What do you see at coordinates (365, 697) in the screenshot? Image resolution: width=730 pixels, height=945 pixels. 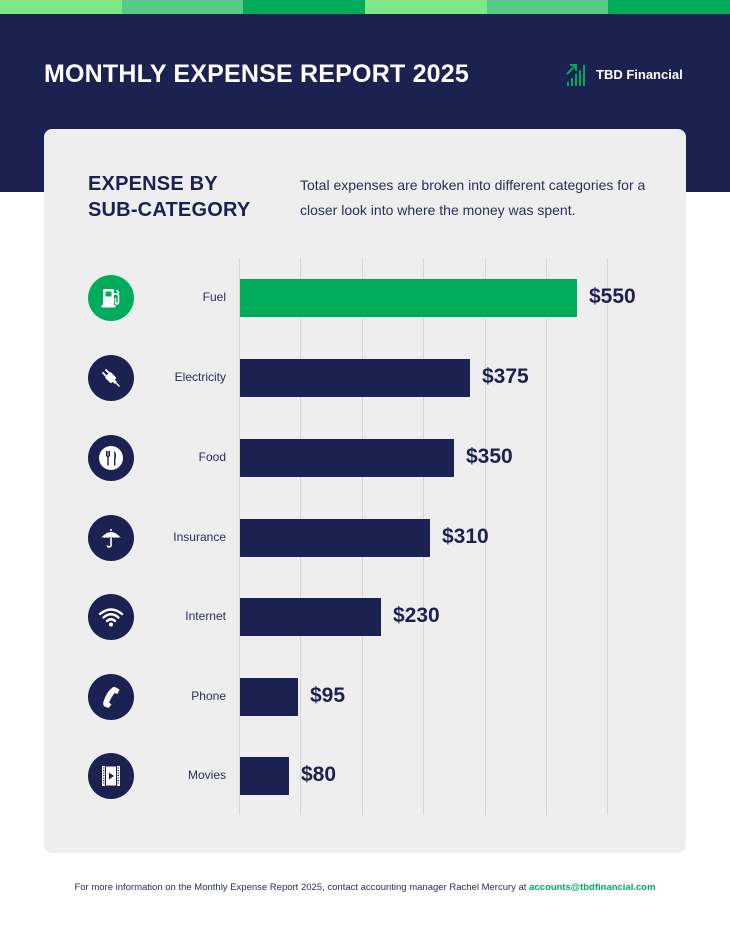 I see `chart-row-phone: Phone $95` at bounding box center [365, 697].